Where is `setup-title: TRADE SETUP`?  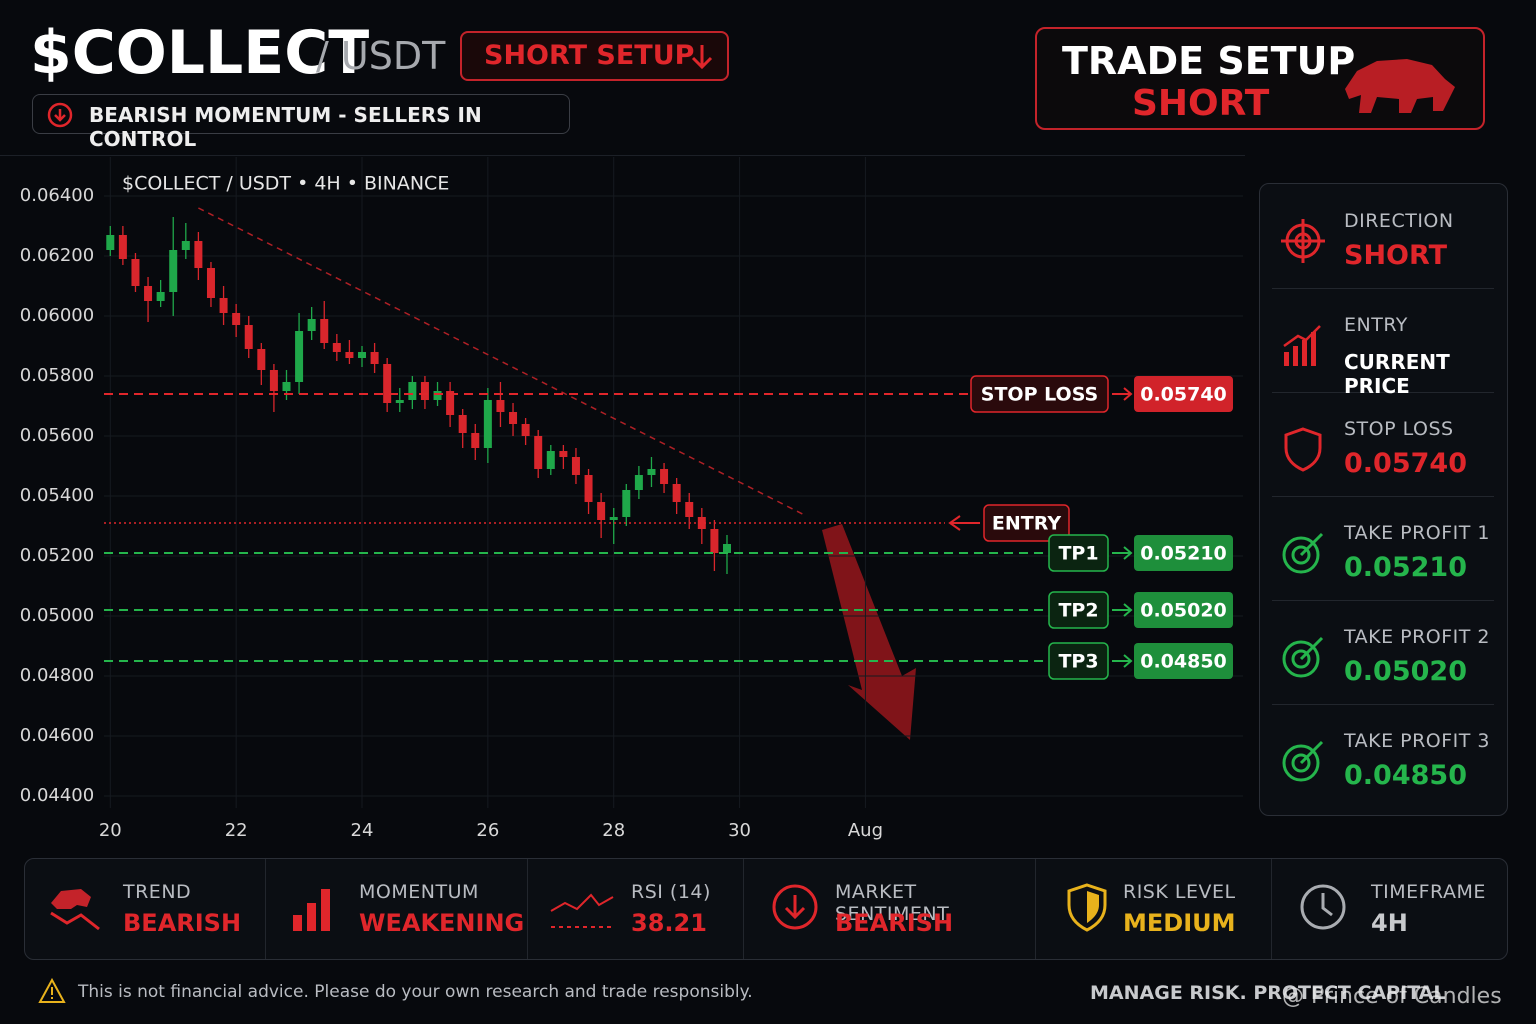 setup-title: TRADE SETUP is located at coordinates (1209, 61).